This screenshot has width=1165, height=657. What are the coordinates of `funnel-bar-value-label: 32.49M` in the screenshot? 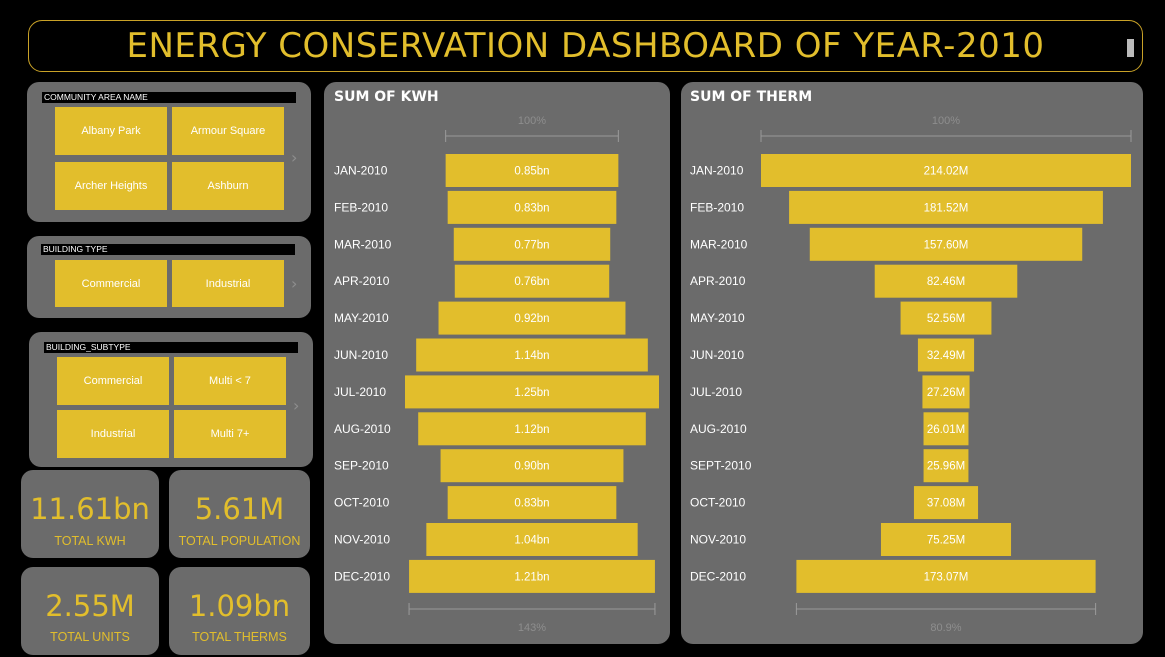 It's located at (946, 356).